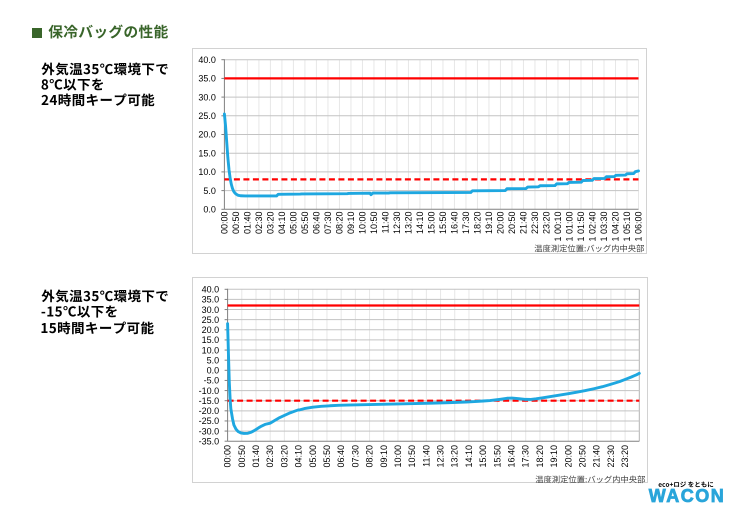 The image size is (737, 510). Describe the element at coordinates (209, 421) in the screenshot. I see `svg-text: -25.0` at that location.